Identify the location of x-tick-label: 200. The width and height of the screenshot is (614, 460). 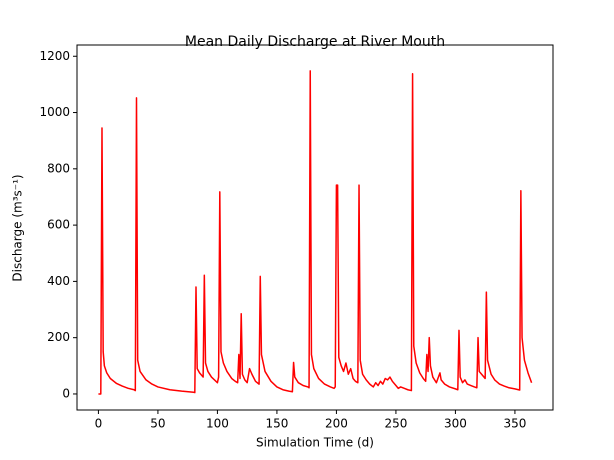
(336, 424).